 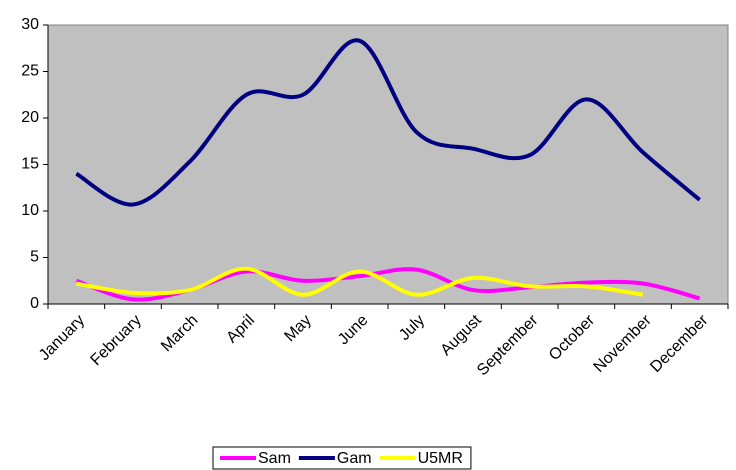 What do you see at coordinates (30, 164) in the screenshot?
I see `y-tick-label: 15` at bounding box center [30, 164].